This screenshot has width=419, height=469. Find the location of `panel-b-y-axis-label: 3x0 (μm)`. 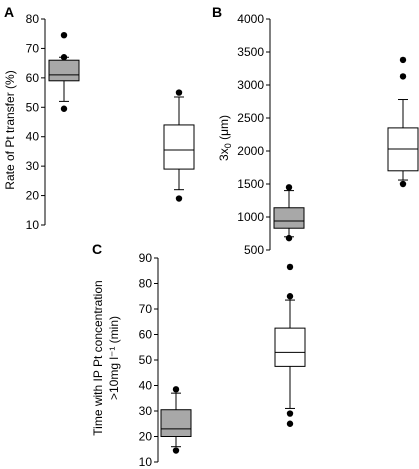

panel-b-y-axis-label: 3x0 (μm) is located at coordinates (225, 138).